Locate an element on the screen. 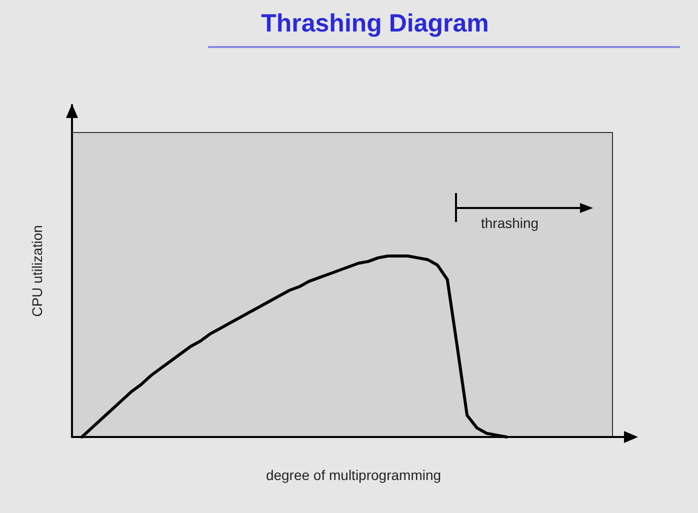  x-axis-title: degree of multiprogramming is located at coordinates (354, 475).